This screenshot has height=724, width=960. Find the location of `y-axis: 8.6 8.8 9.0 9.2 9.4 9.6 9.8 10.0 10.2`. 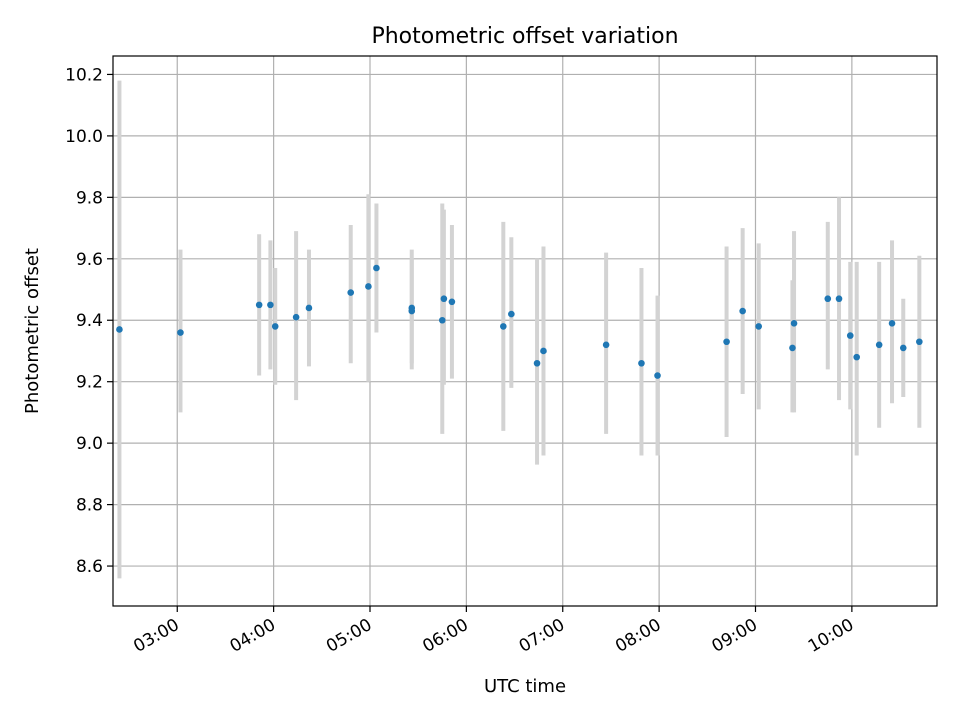

y-axis: 8.6 8.8 9.0 9.2 9.4 9.6 9.8 10.0 10.2 is located at coordinates (89, 321).